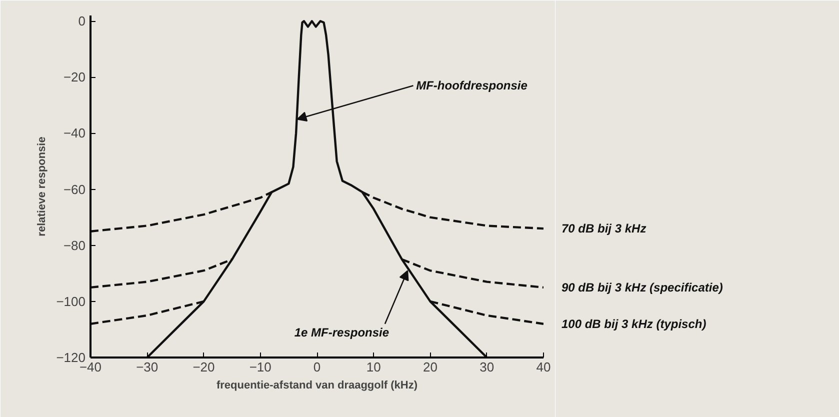  What do you see at coordinates (430, 367) in the screenshot?
I see `x-tick-label: 20` at bounding box center [430, 367].